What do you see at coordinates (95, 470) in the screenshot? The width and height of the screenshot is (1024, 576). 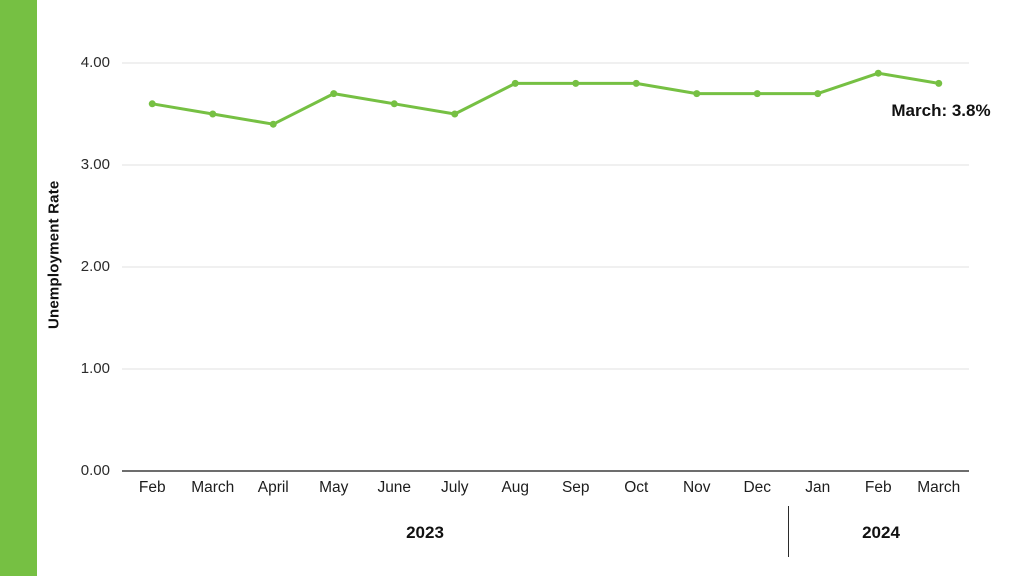 I see `y-tick-label: 0.00` at bounding box center [95, 470].